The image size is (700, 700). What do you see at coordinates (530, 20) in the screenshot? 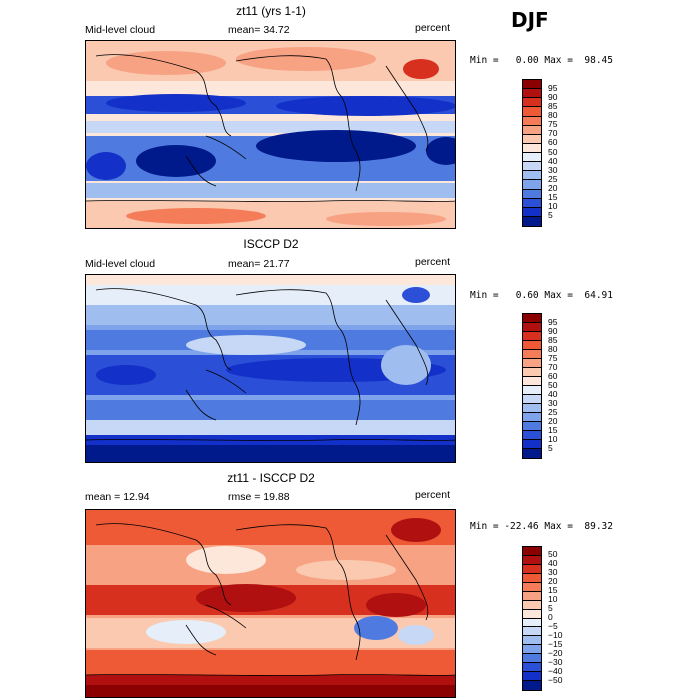
I see `season-label: DJF` at bounding box center [530, 20].